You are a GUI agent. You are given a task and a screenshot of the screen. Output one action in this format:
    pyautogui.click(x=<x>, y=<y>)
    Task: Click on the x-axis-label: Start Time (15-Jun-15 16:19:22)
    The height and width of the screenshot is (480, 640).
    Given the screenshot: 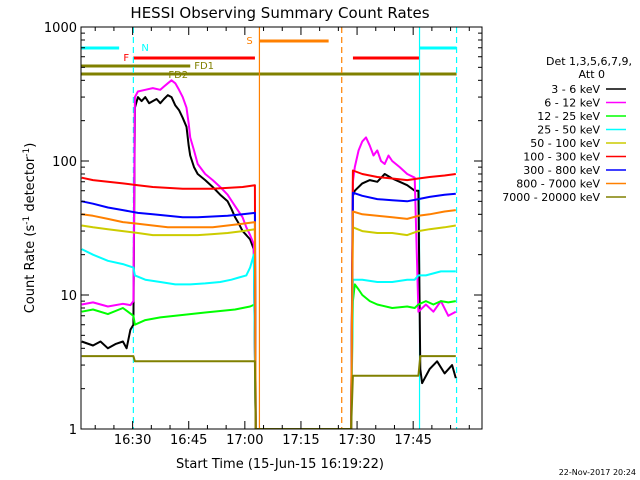 What is the action you would take?
    pyautogui.click(x=280, y=464)
    